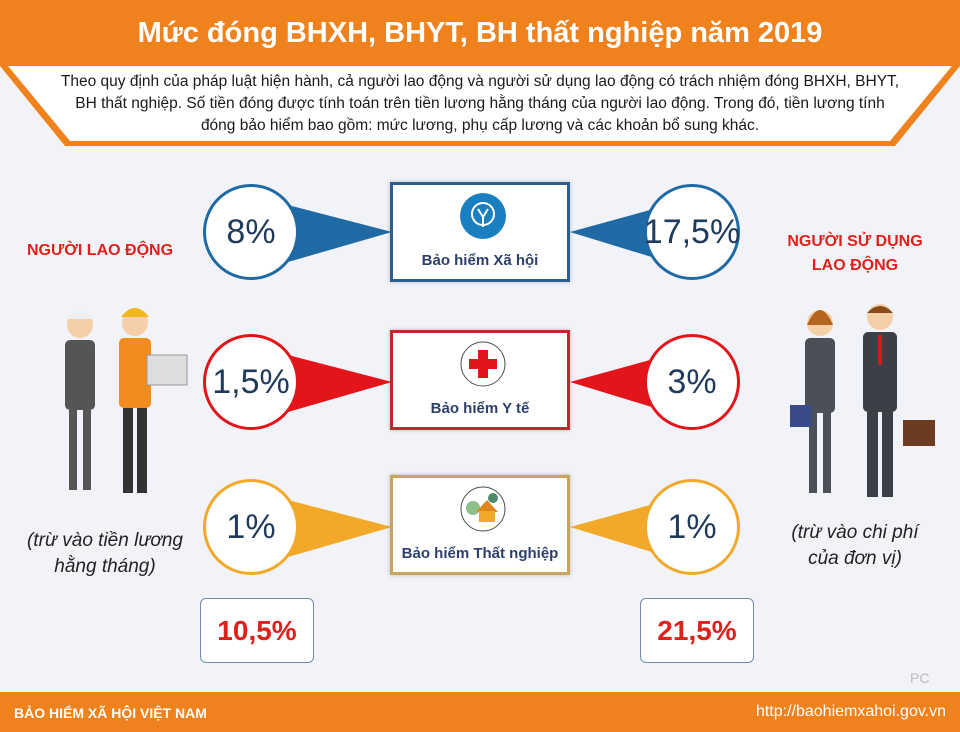 The image size is (960, 732). I want to click on employee-note: (trừ vào tiền lương hằng tháng), so click(105, 554).